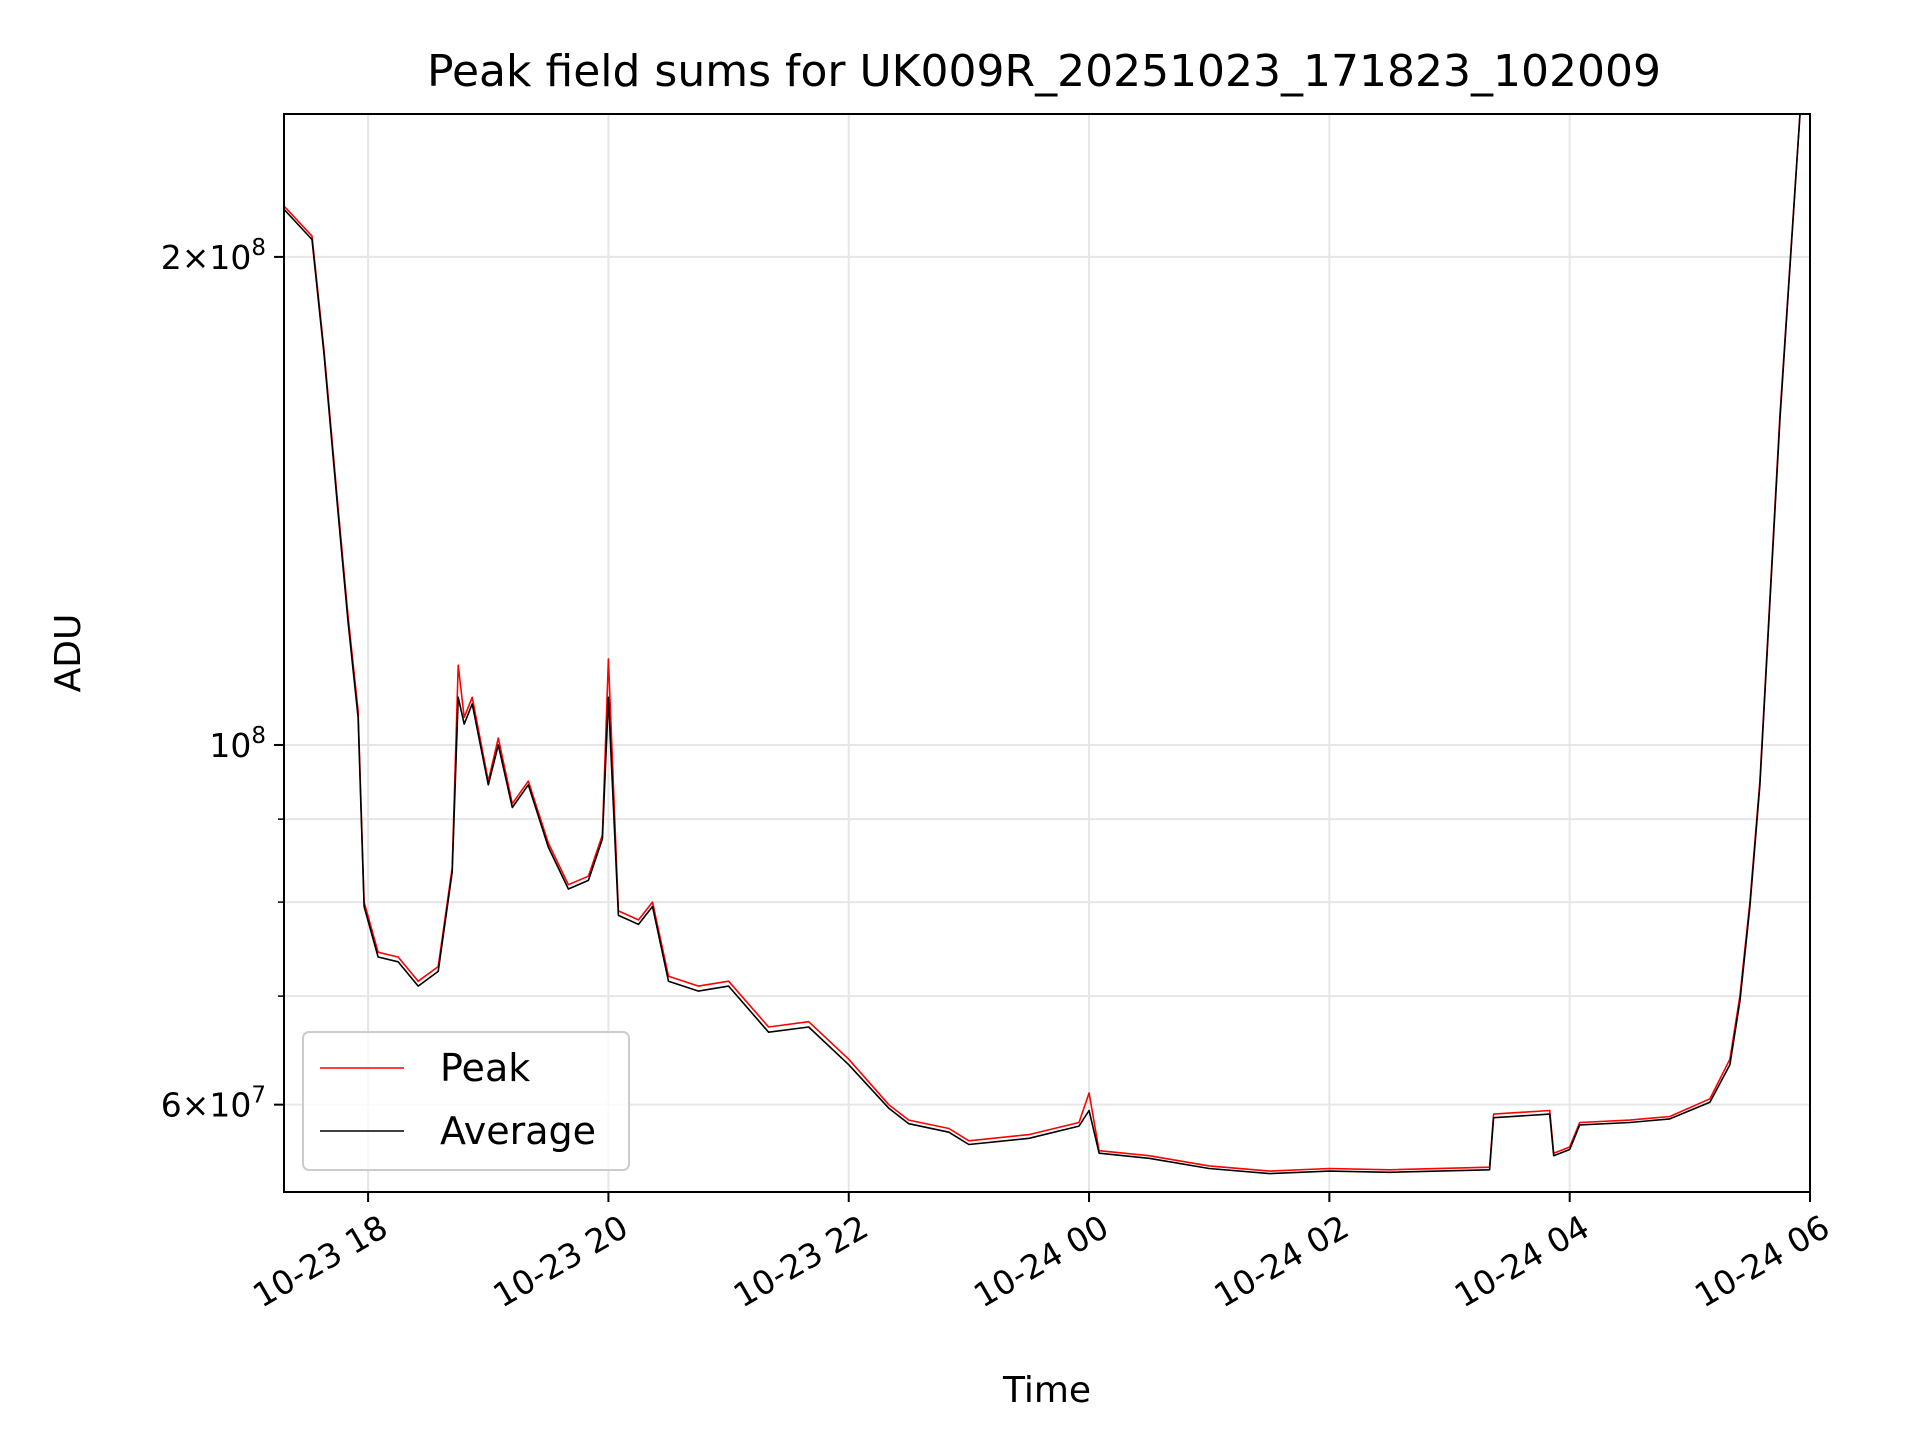 Image resolution: width=1920 pixels, height=1440 pixels. What do you see at coordinates (518, 1131) in the screenshot?
I see `legend-label-average: Average` at bounding box center [518, 1131].